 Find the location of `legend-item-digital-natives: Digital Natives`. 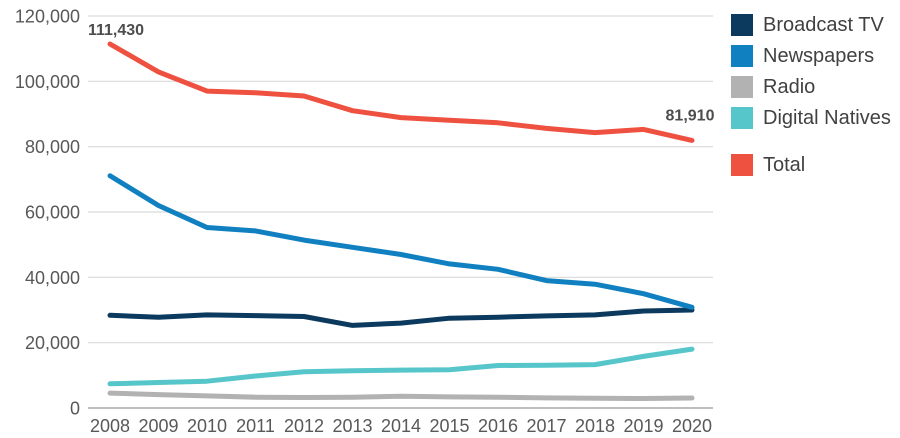

legend-item-digital-natives: Digital Natives is located at coordinates (811, 118).